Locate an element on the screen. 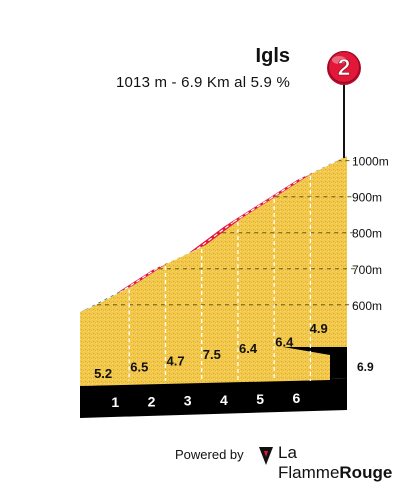  powered-by-label: Powered by is located at coordinates (209, 454).